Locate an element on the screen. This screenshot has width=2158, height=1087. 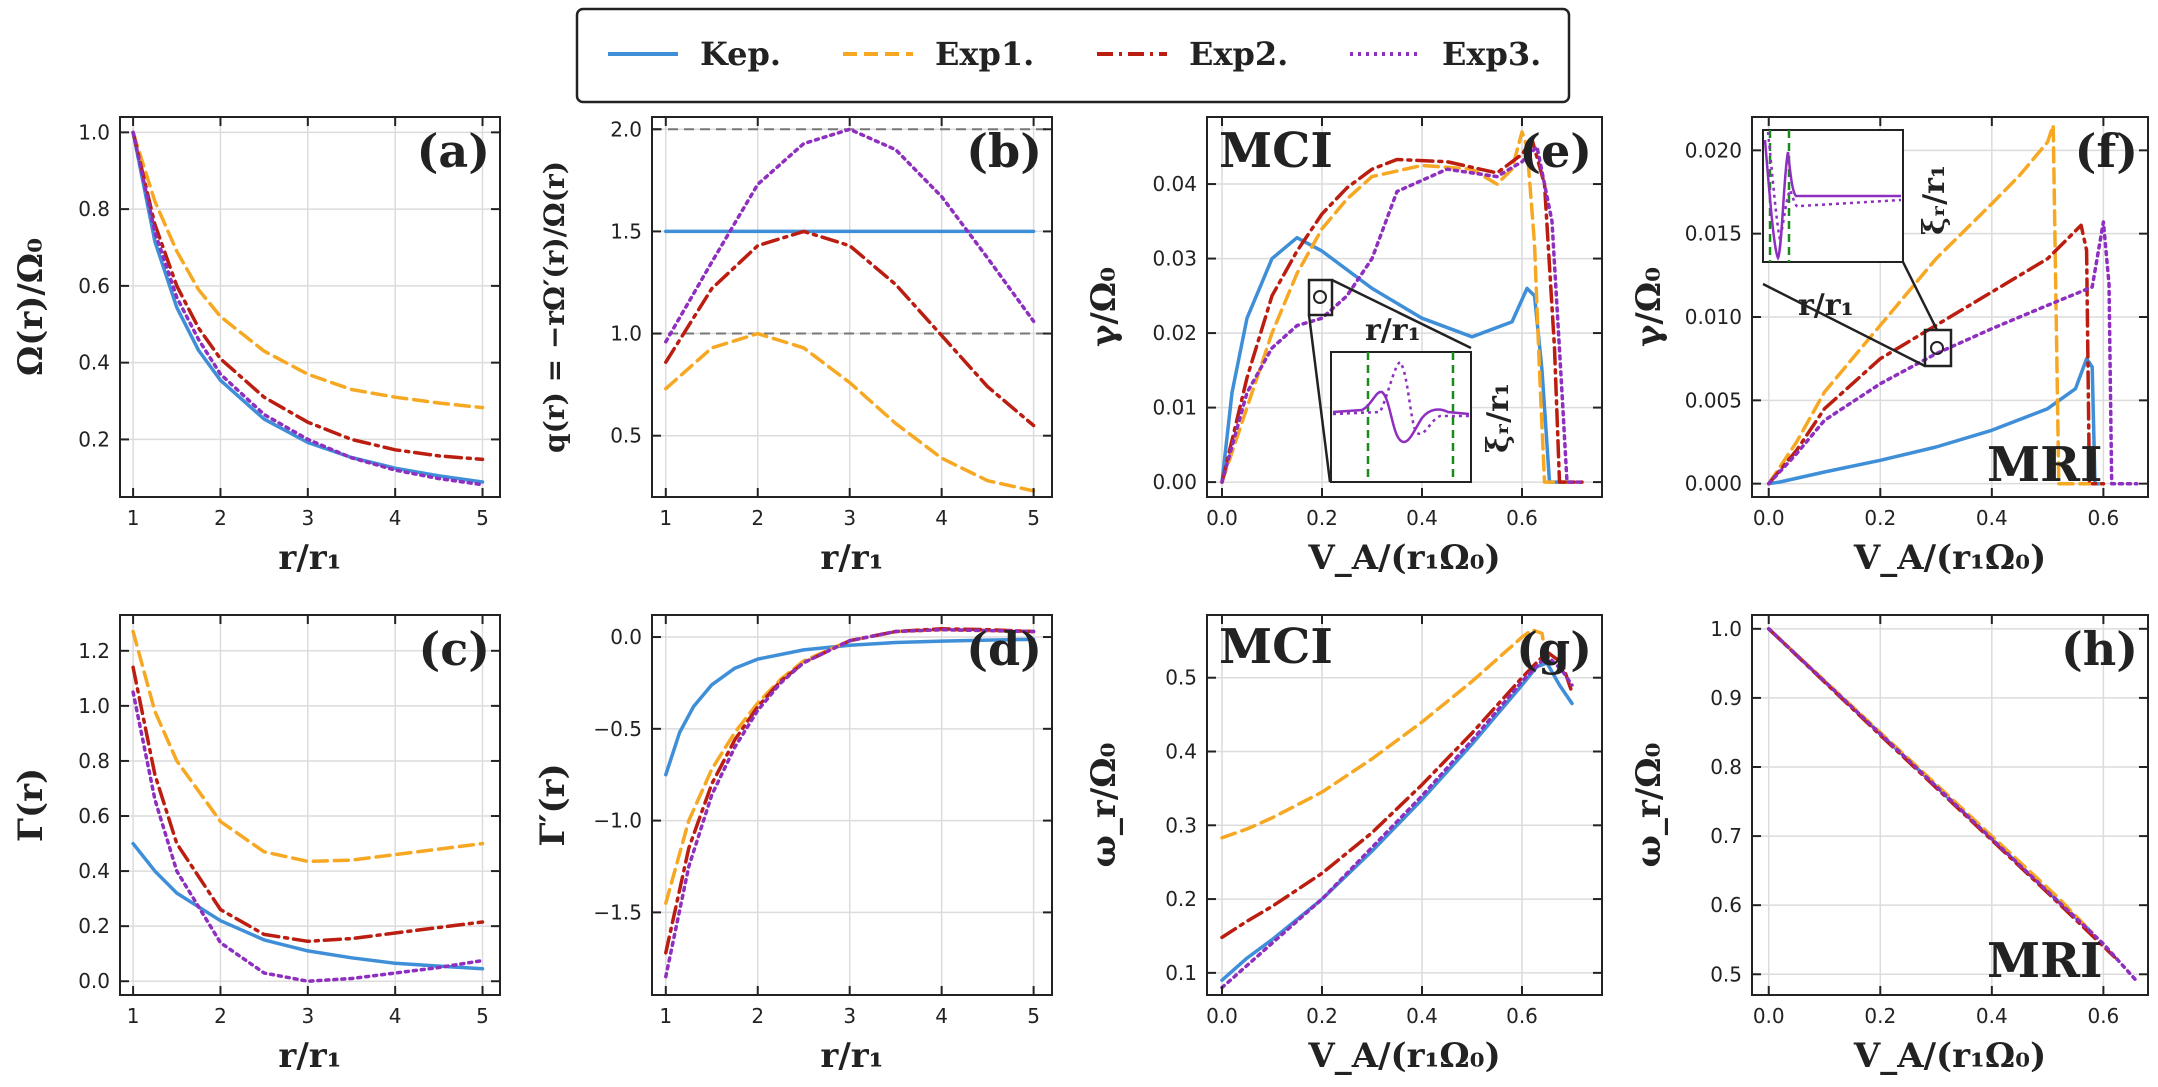
panel-h-ytick-label: 0.5 is located at coordinates (1726, 974).